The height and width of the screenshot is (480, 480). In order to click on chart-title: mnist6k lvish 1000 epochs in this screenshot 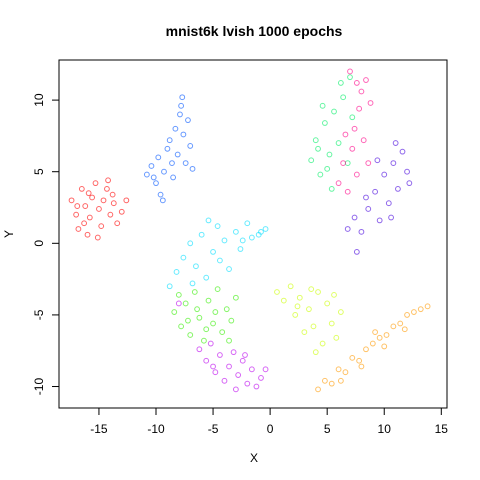, I will do `click(254, 31)`.